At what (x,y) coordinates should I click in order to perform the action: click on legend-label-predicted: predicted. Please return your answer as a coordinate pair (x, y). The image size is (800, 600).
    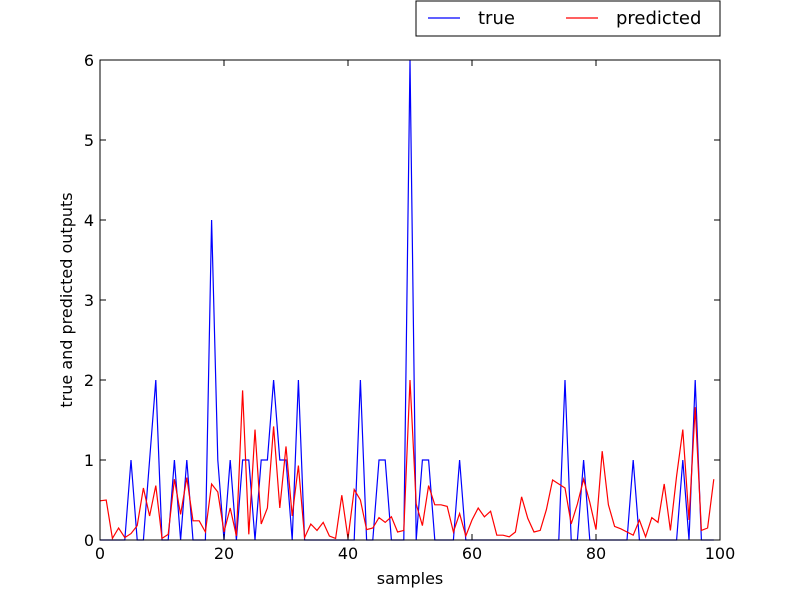
    Looking at the image, I should click on (658, 18).